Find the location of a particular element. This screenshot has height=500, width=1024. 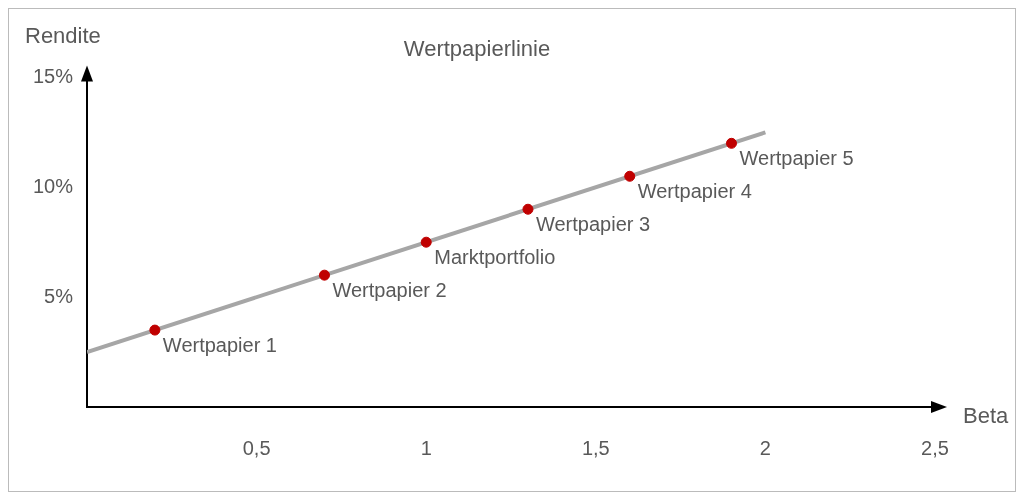

x-tick-label: 1 is located at coordinates (426, 447).